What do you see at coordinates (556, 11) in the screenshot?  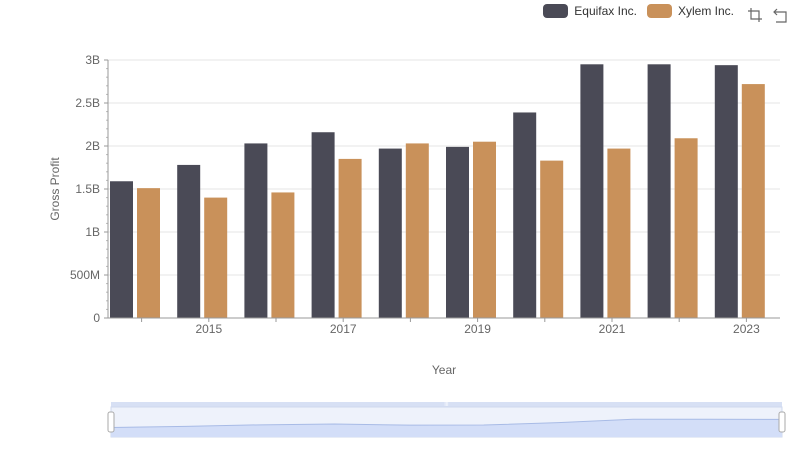 I see `legend-swatch-equifax` at bounding box center [556, 11].